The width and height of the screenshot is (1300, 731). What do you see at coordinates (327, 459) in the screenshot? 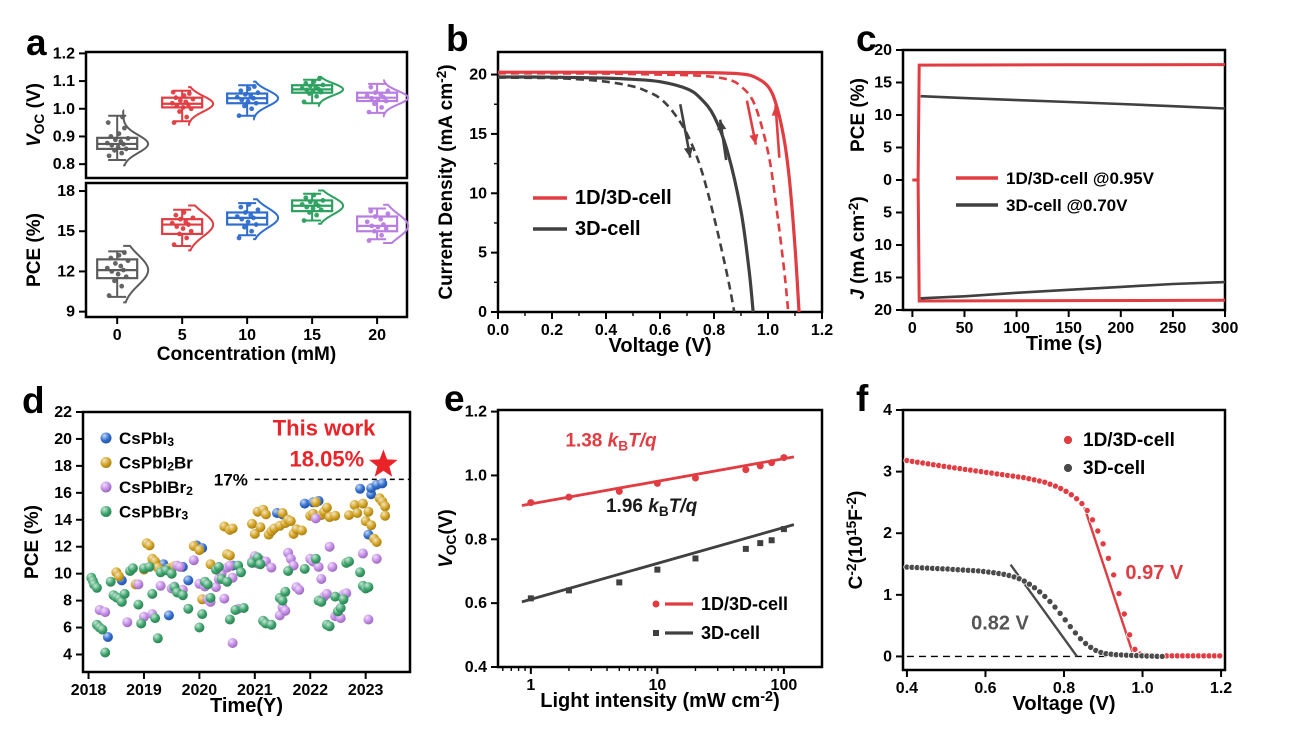
I see `record-pce-label: 18.05%` at bounding box center [327, 459].